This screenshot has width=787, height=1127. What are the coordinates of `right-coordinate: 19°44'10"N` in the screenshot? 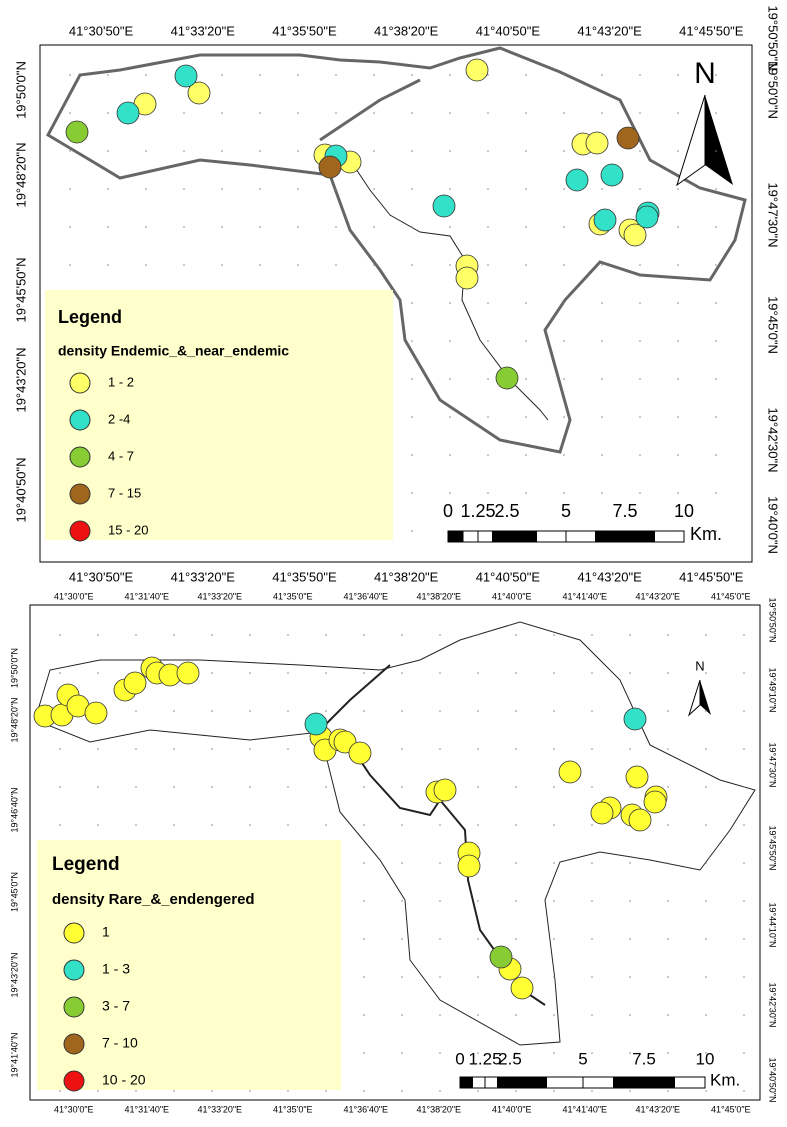 It's located at (773, 924).